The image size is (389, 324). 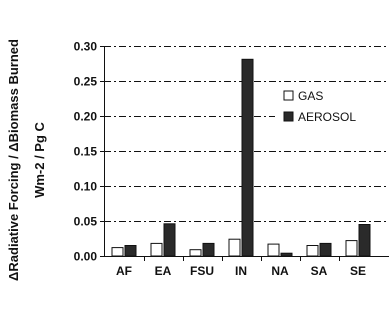 What do you see at coordinates (117, 252) in the screenshot?
I see `bar-gas-af` at bounding box center [117, 252].